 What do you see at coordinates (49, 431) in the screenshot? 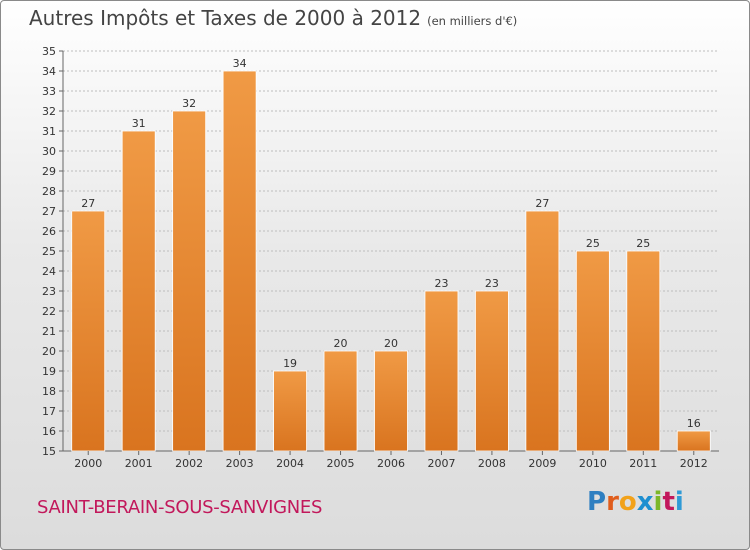
I see `y-tick-label: 16` at bounding box center [49, 431].